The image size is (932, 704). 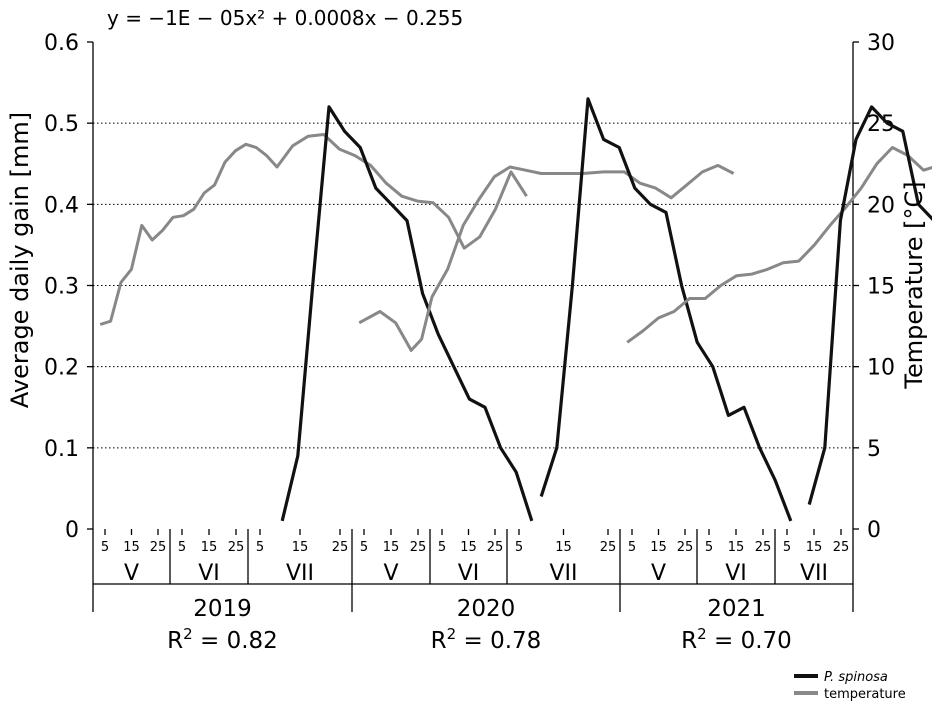 I want to click on regression-equation: y = −1E − 05x² + 0.0008x − 0.255, so click(x=285, y=18).